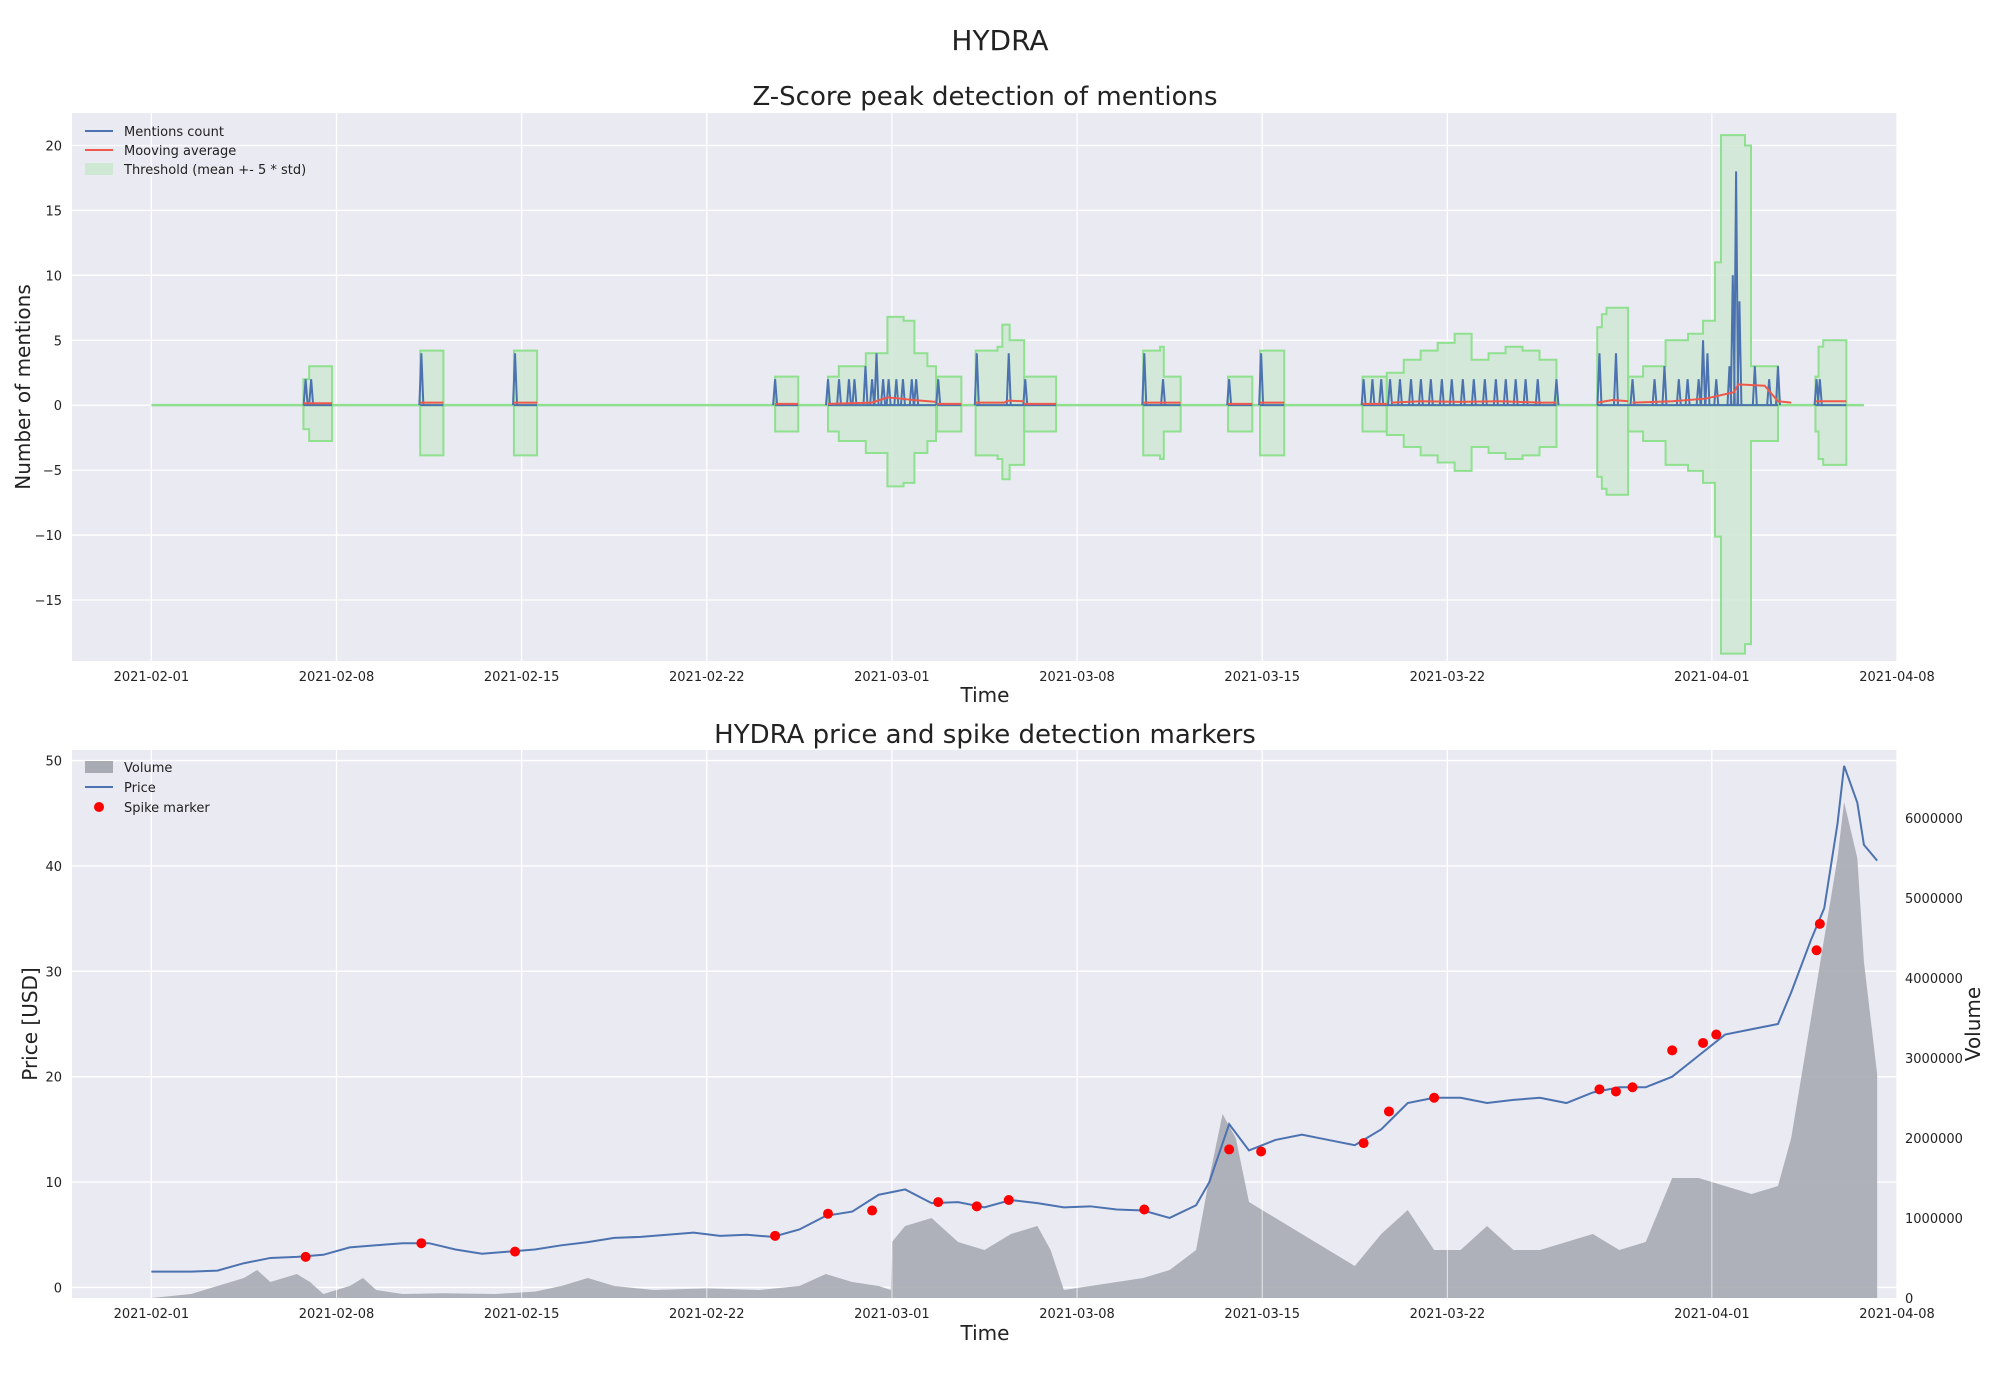 This screenshot has height=1400, width=2000. Describe the element at coordinates (1897, 1314) in the screenshot. I see `x-tick-label: 2021-04-08` at that location.